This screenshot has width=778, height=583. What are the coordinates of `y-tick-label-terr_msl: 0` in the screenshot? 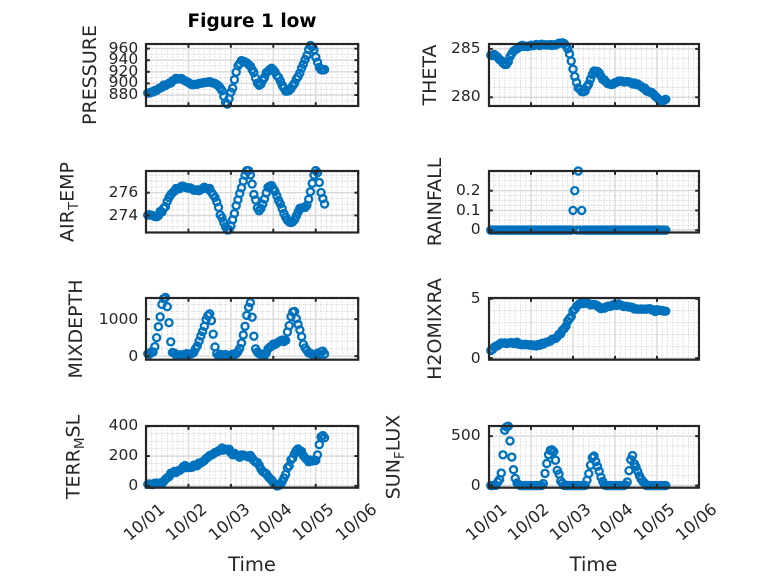 It's located at (133, 485).